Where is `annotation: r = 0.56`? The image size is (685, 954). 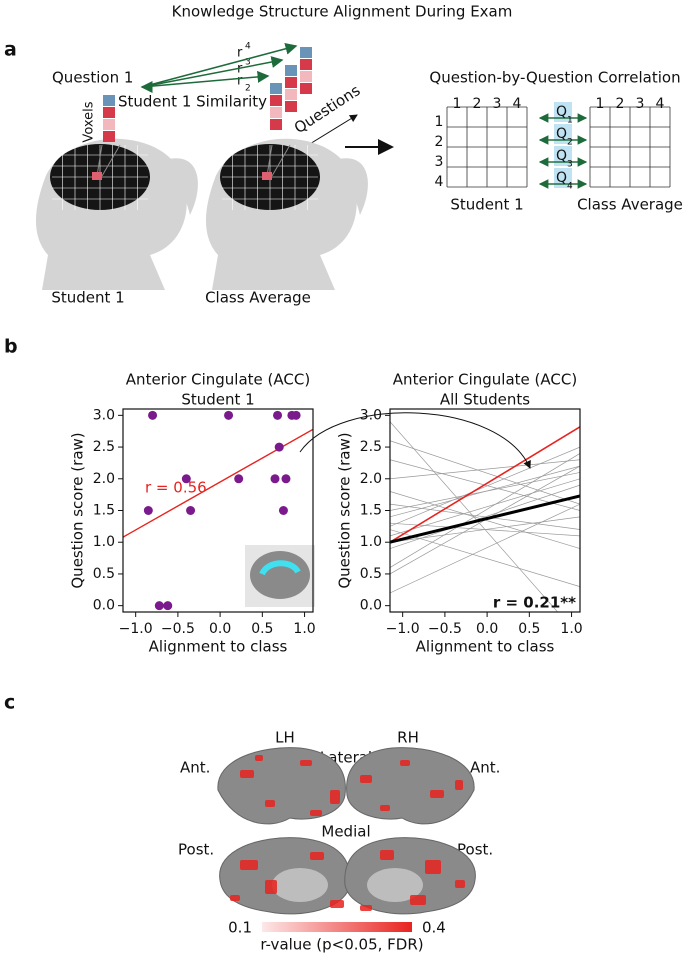
annotation: r = 0.56 is located at coordinates (176, 488).